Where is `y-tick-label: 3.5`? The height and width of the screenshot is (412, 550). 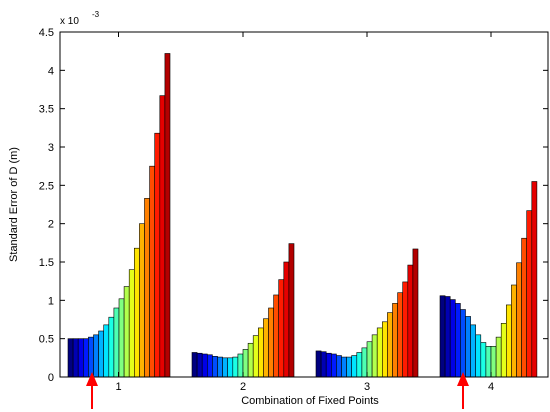
y-tick-label: 3.5 is located at coordinates (46, 110).